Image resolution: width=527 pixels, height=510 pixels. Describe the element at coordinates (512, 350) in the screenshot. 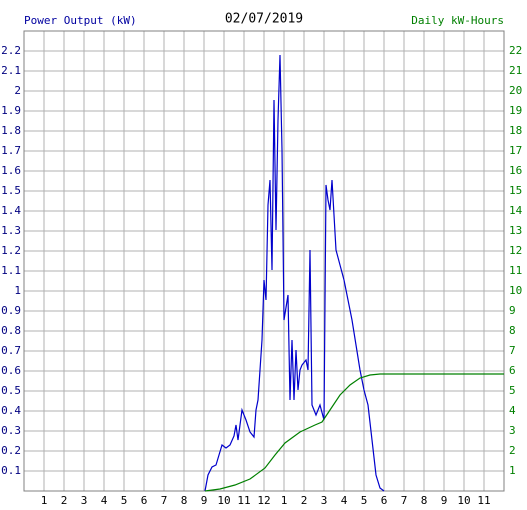

I see `y2-tick-label: 7` at that location.